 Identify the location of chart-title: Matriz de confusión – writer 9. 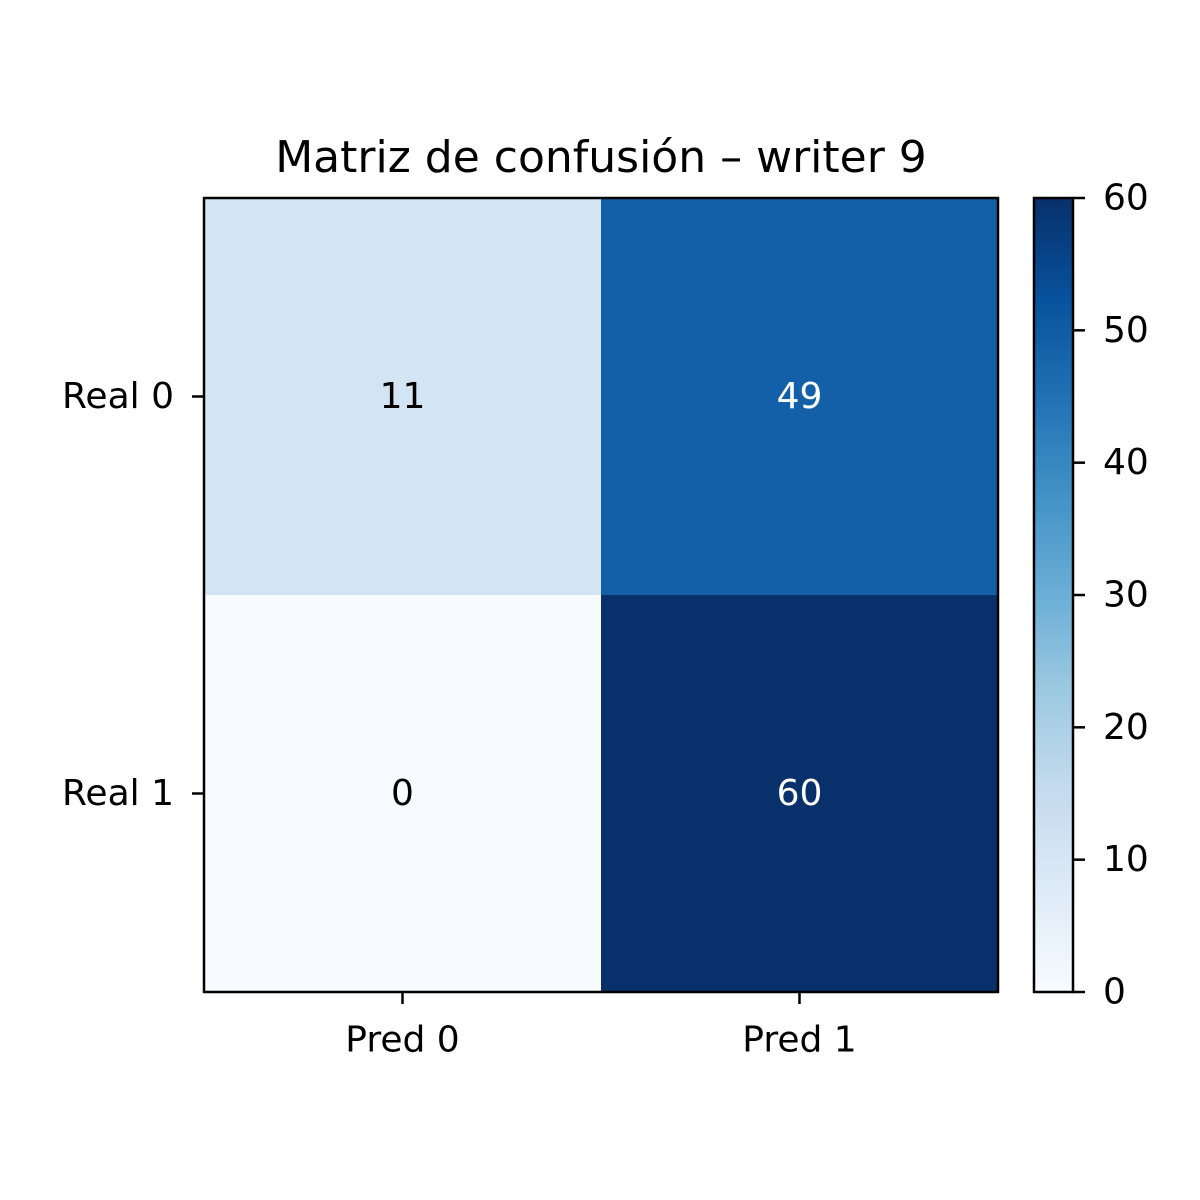
(601, 157).